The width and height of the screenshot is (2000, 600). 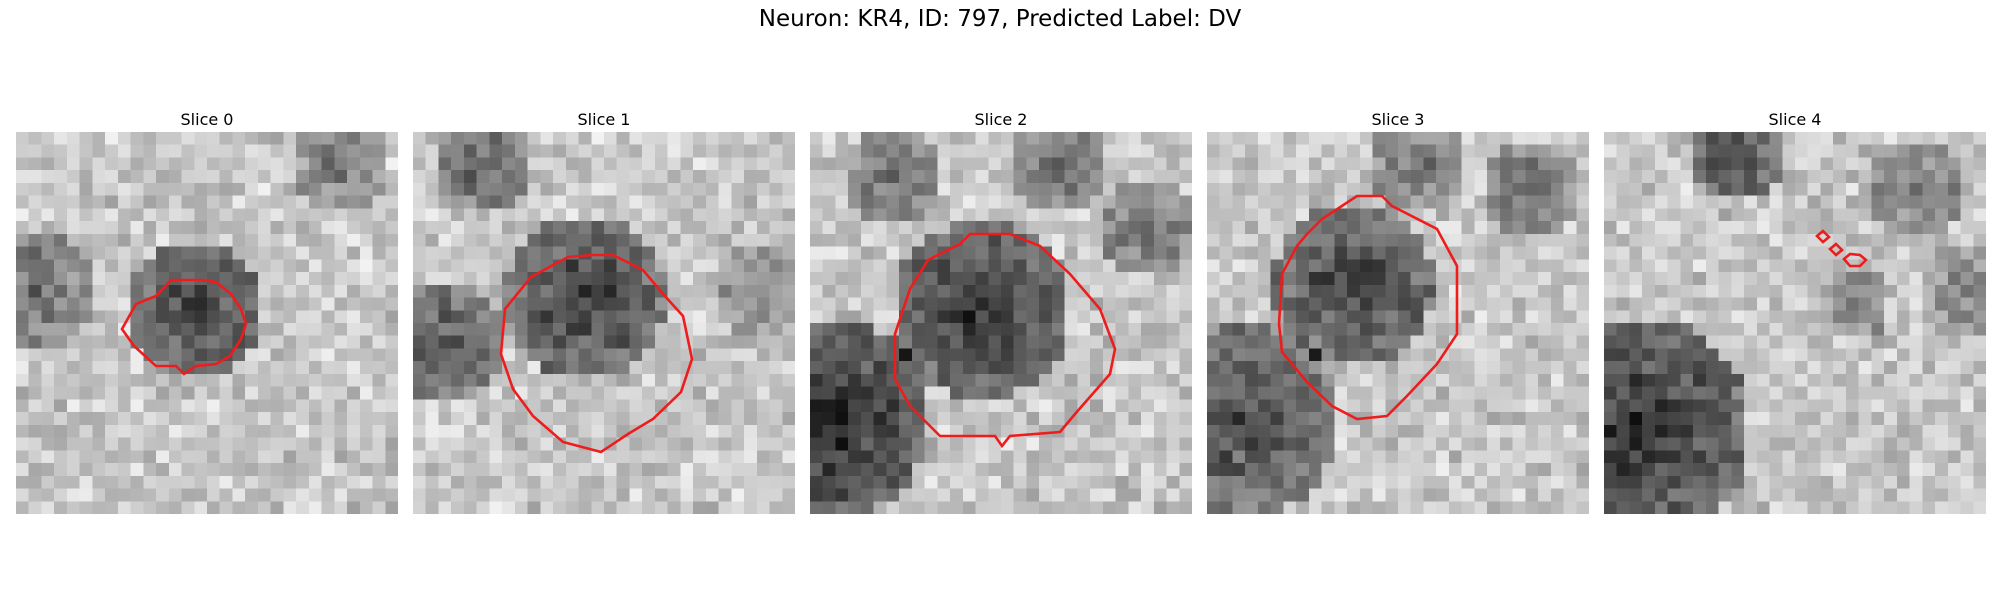 I want to click on slice-panel-1: Slice 1, so click(x=604, y=311).